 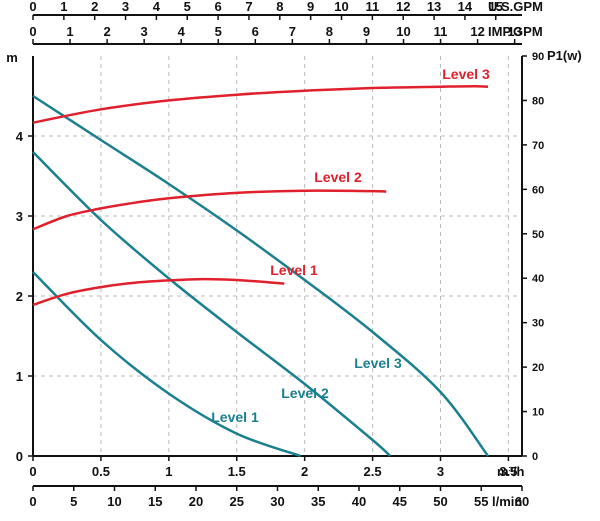 I want to click on right-tick-label: 80, so click(x=538, y=101).